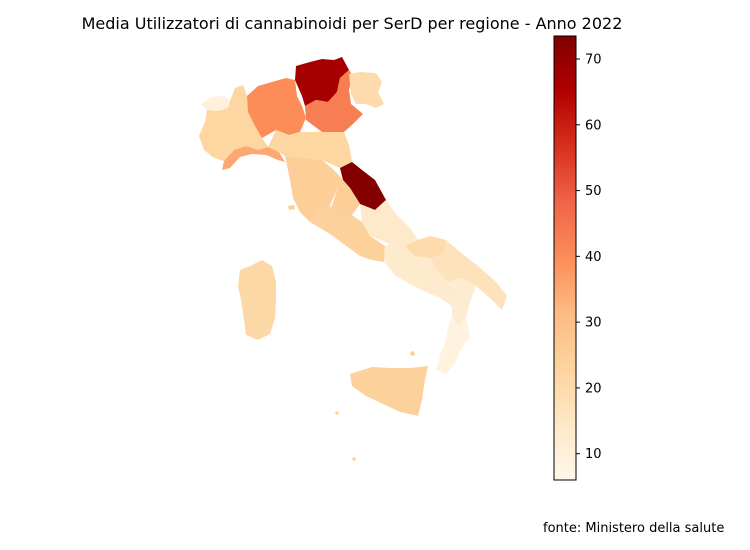 The image size is (750, 550). Describe the element at coordinates (462, 302) in the screenshot. I see `region-basilicata` at that location.